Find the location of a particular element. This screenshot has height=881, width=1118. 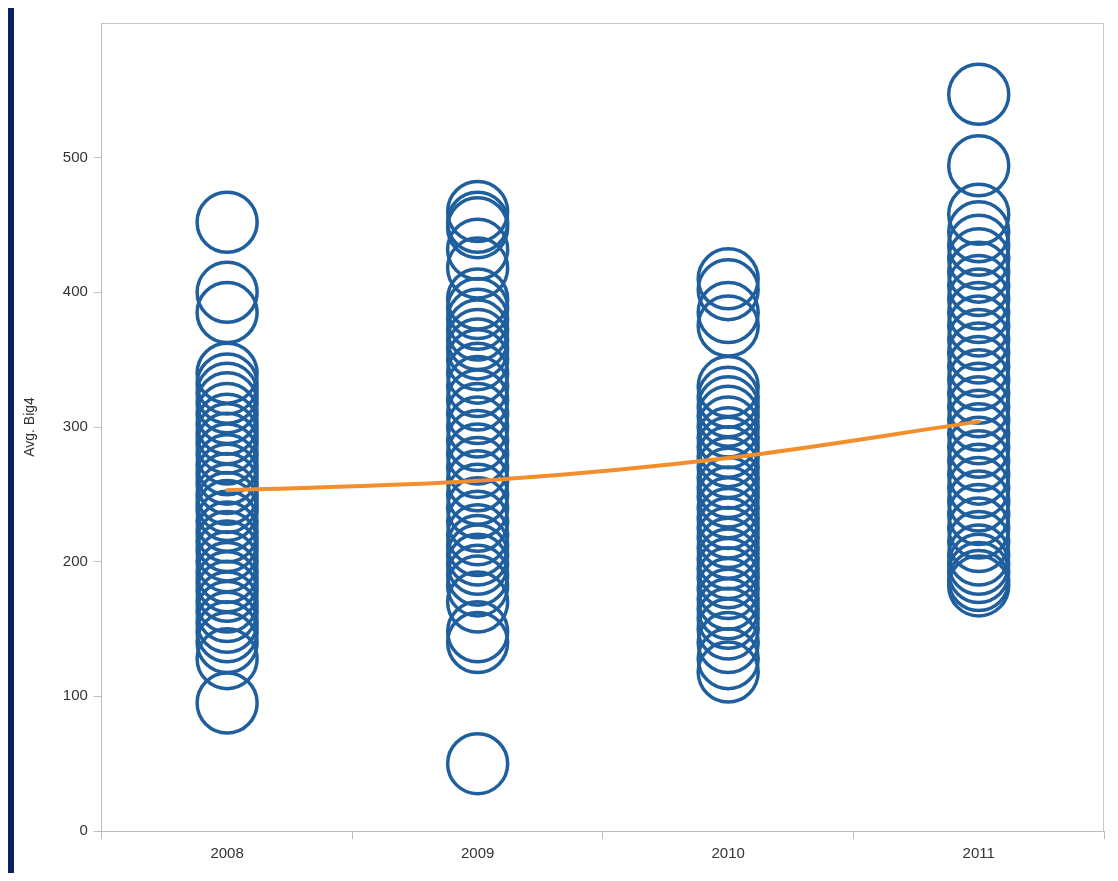

x-tick-label: 2011 is located at coordinates (978, 853).